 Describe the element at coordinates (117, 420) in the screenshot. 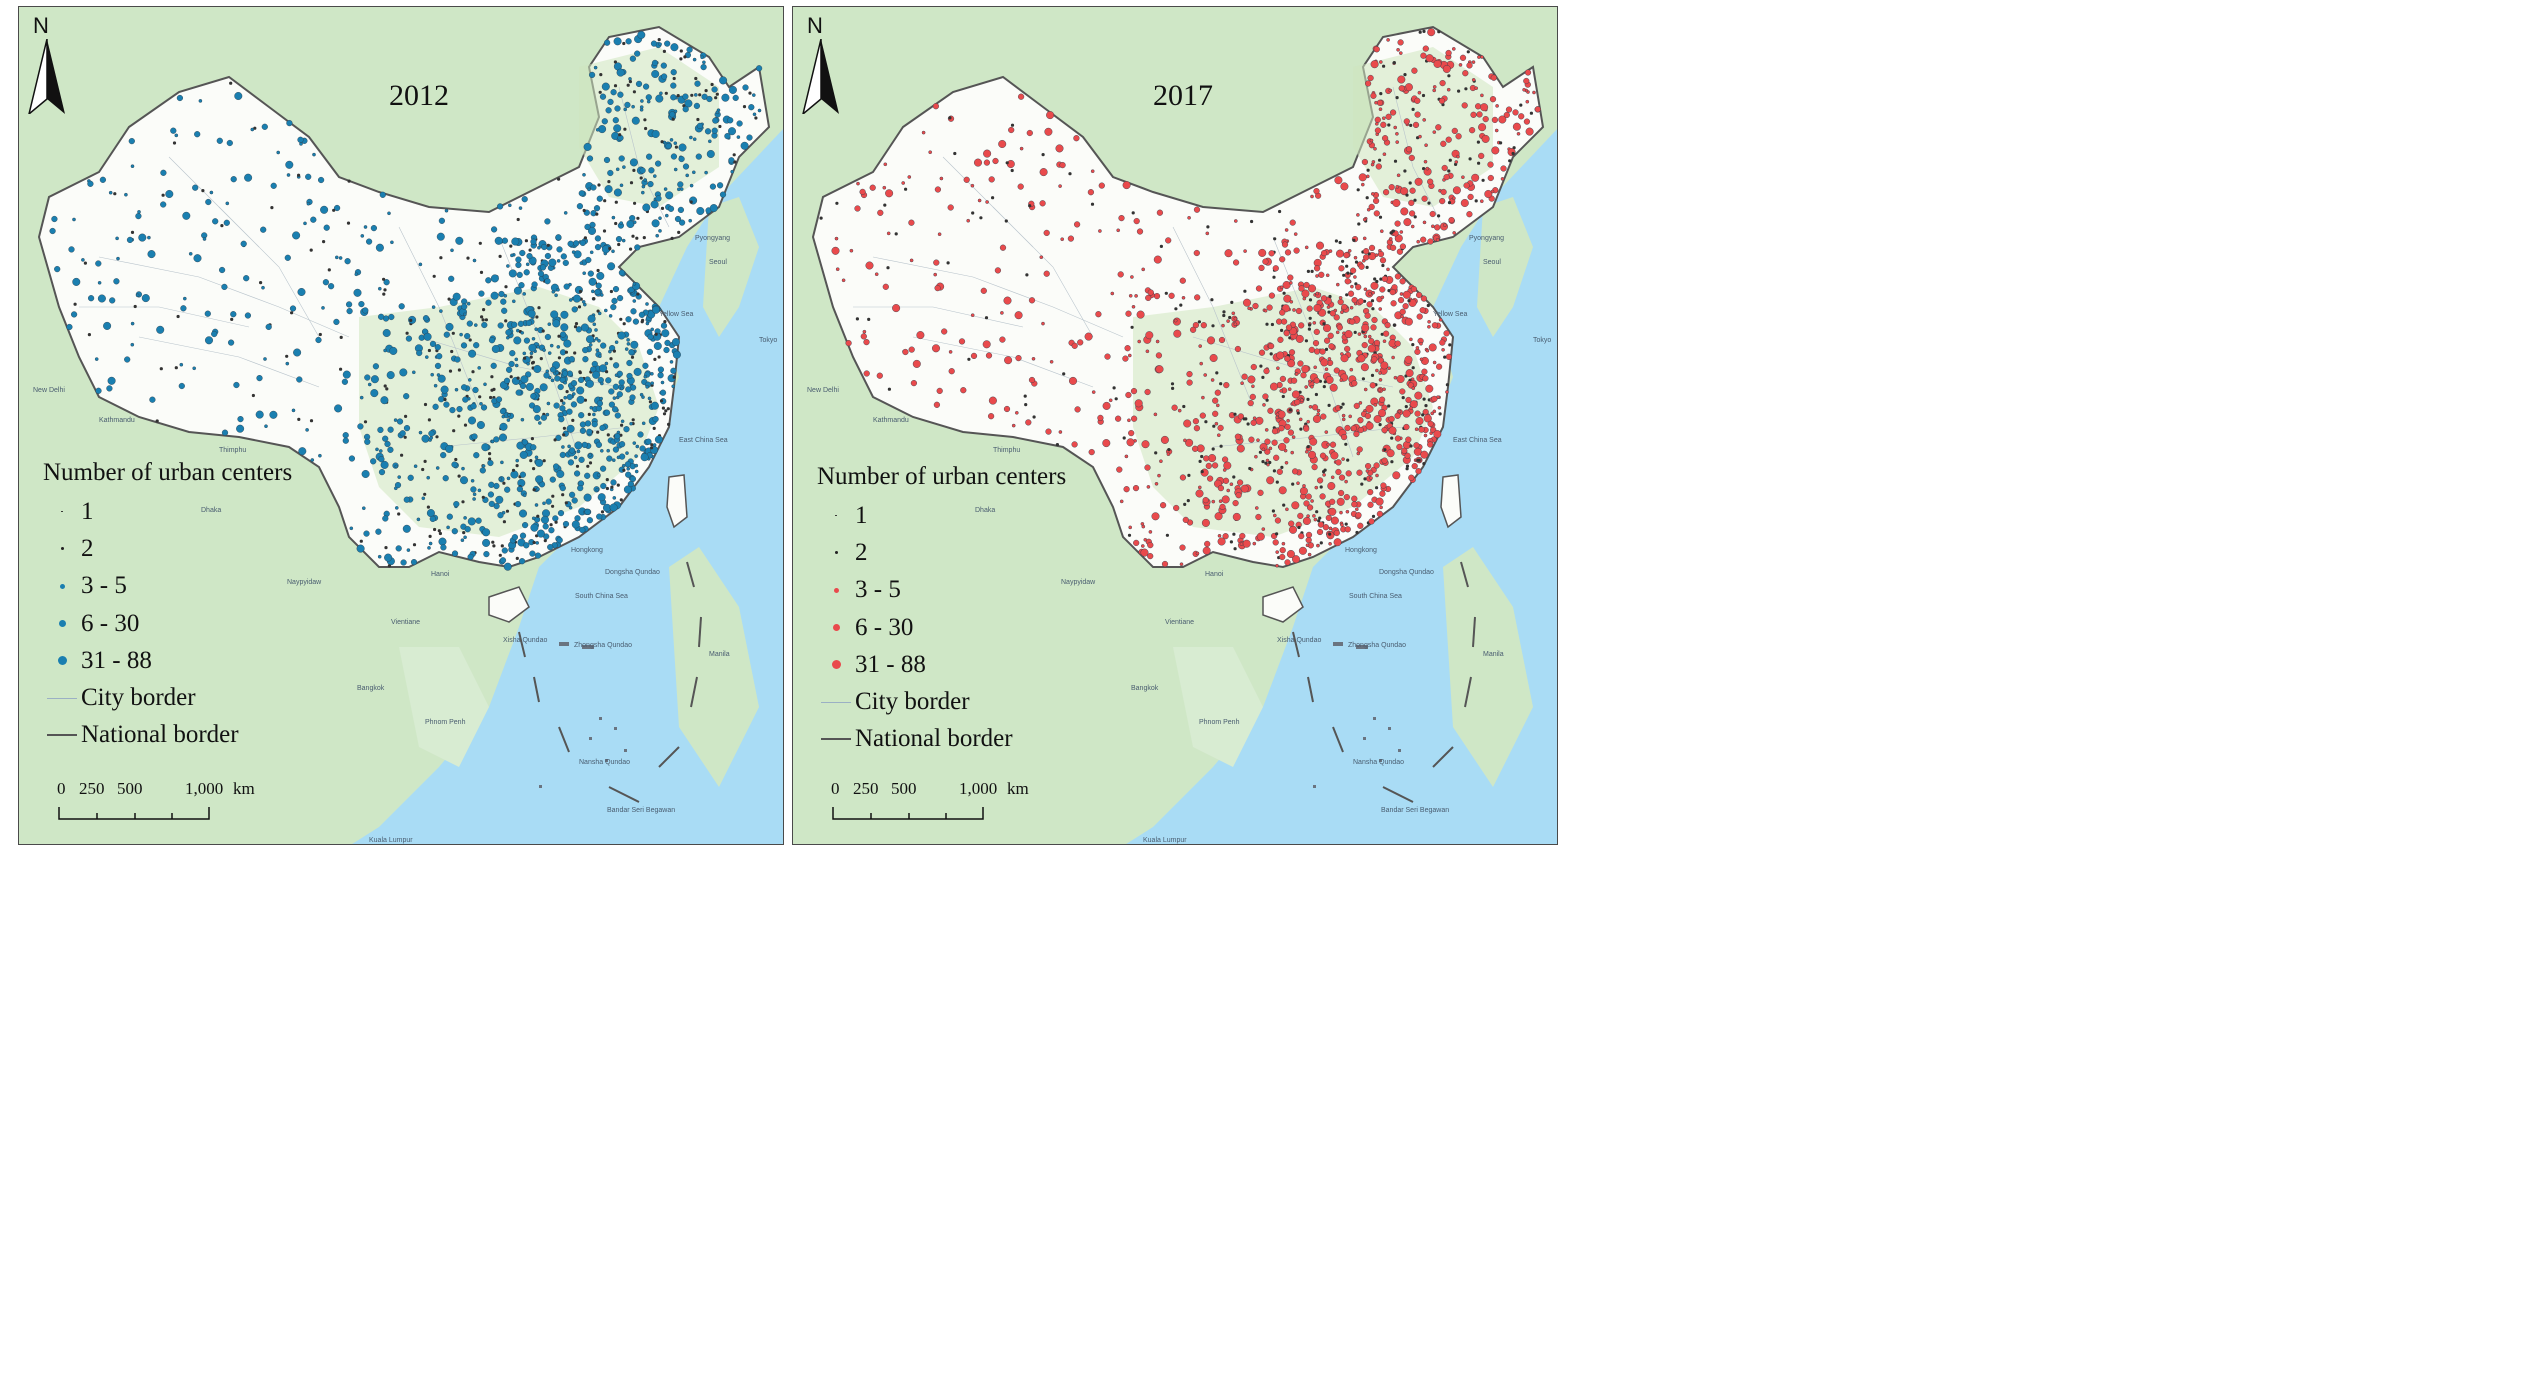

I see `place-label: Kathmandu` at that location.